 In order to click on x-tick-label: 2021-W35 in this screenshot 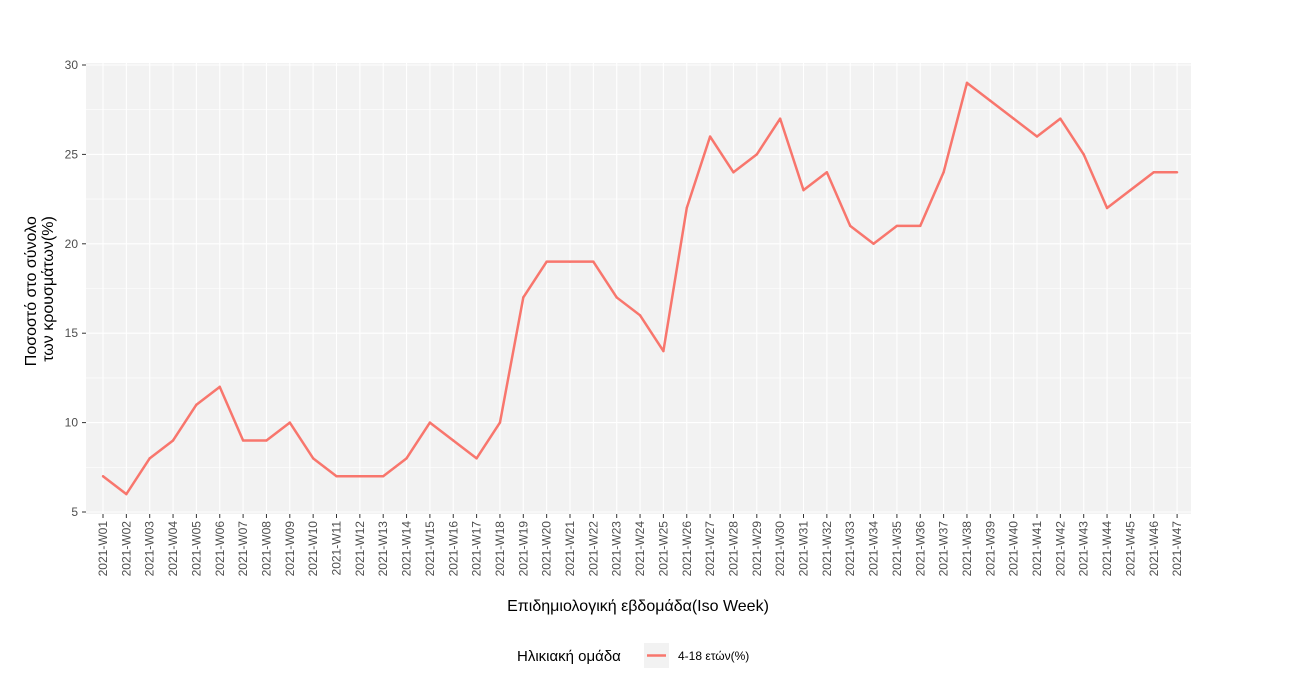, I will do `click(897, 549)`.